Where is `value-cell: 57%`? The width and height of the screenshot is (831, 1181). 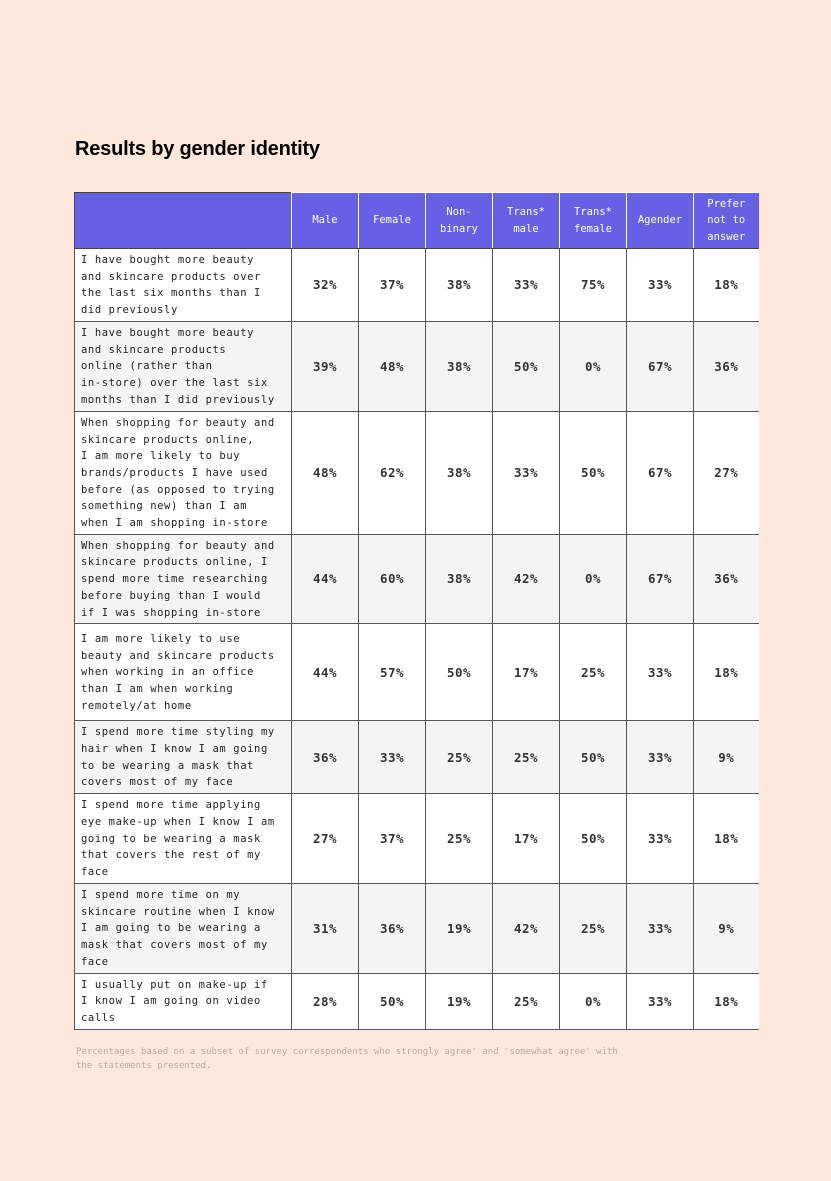 value-cell: 57% is located at coordinates (392, 672).